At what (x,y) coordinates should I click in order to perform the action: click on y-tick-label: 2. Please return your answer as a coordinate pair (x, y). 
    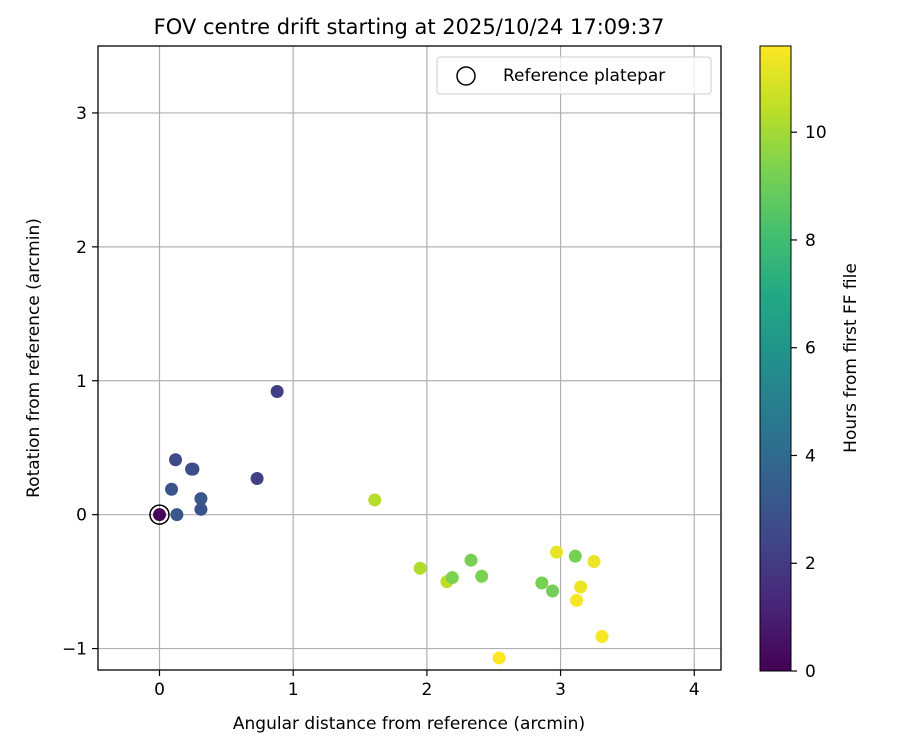
    Looking at the image, I should click on (81, 248).